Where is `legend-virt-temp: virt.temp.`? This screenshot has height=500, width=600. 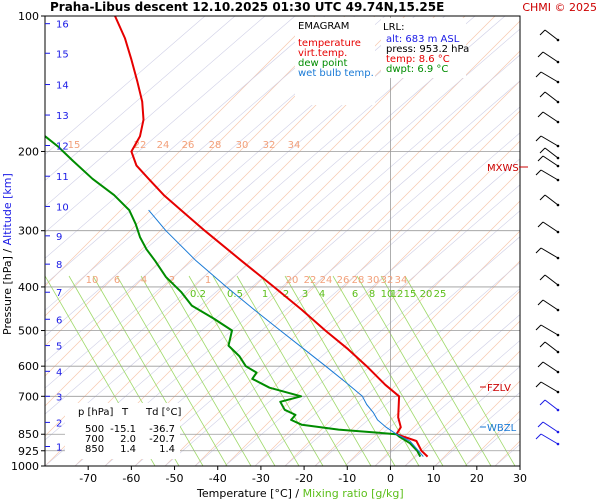
legend-virt-temp: virt.temp. is located at coordinates (322, 53).